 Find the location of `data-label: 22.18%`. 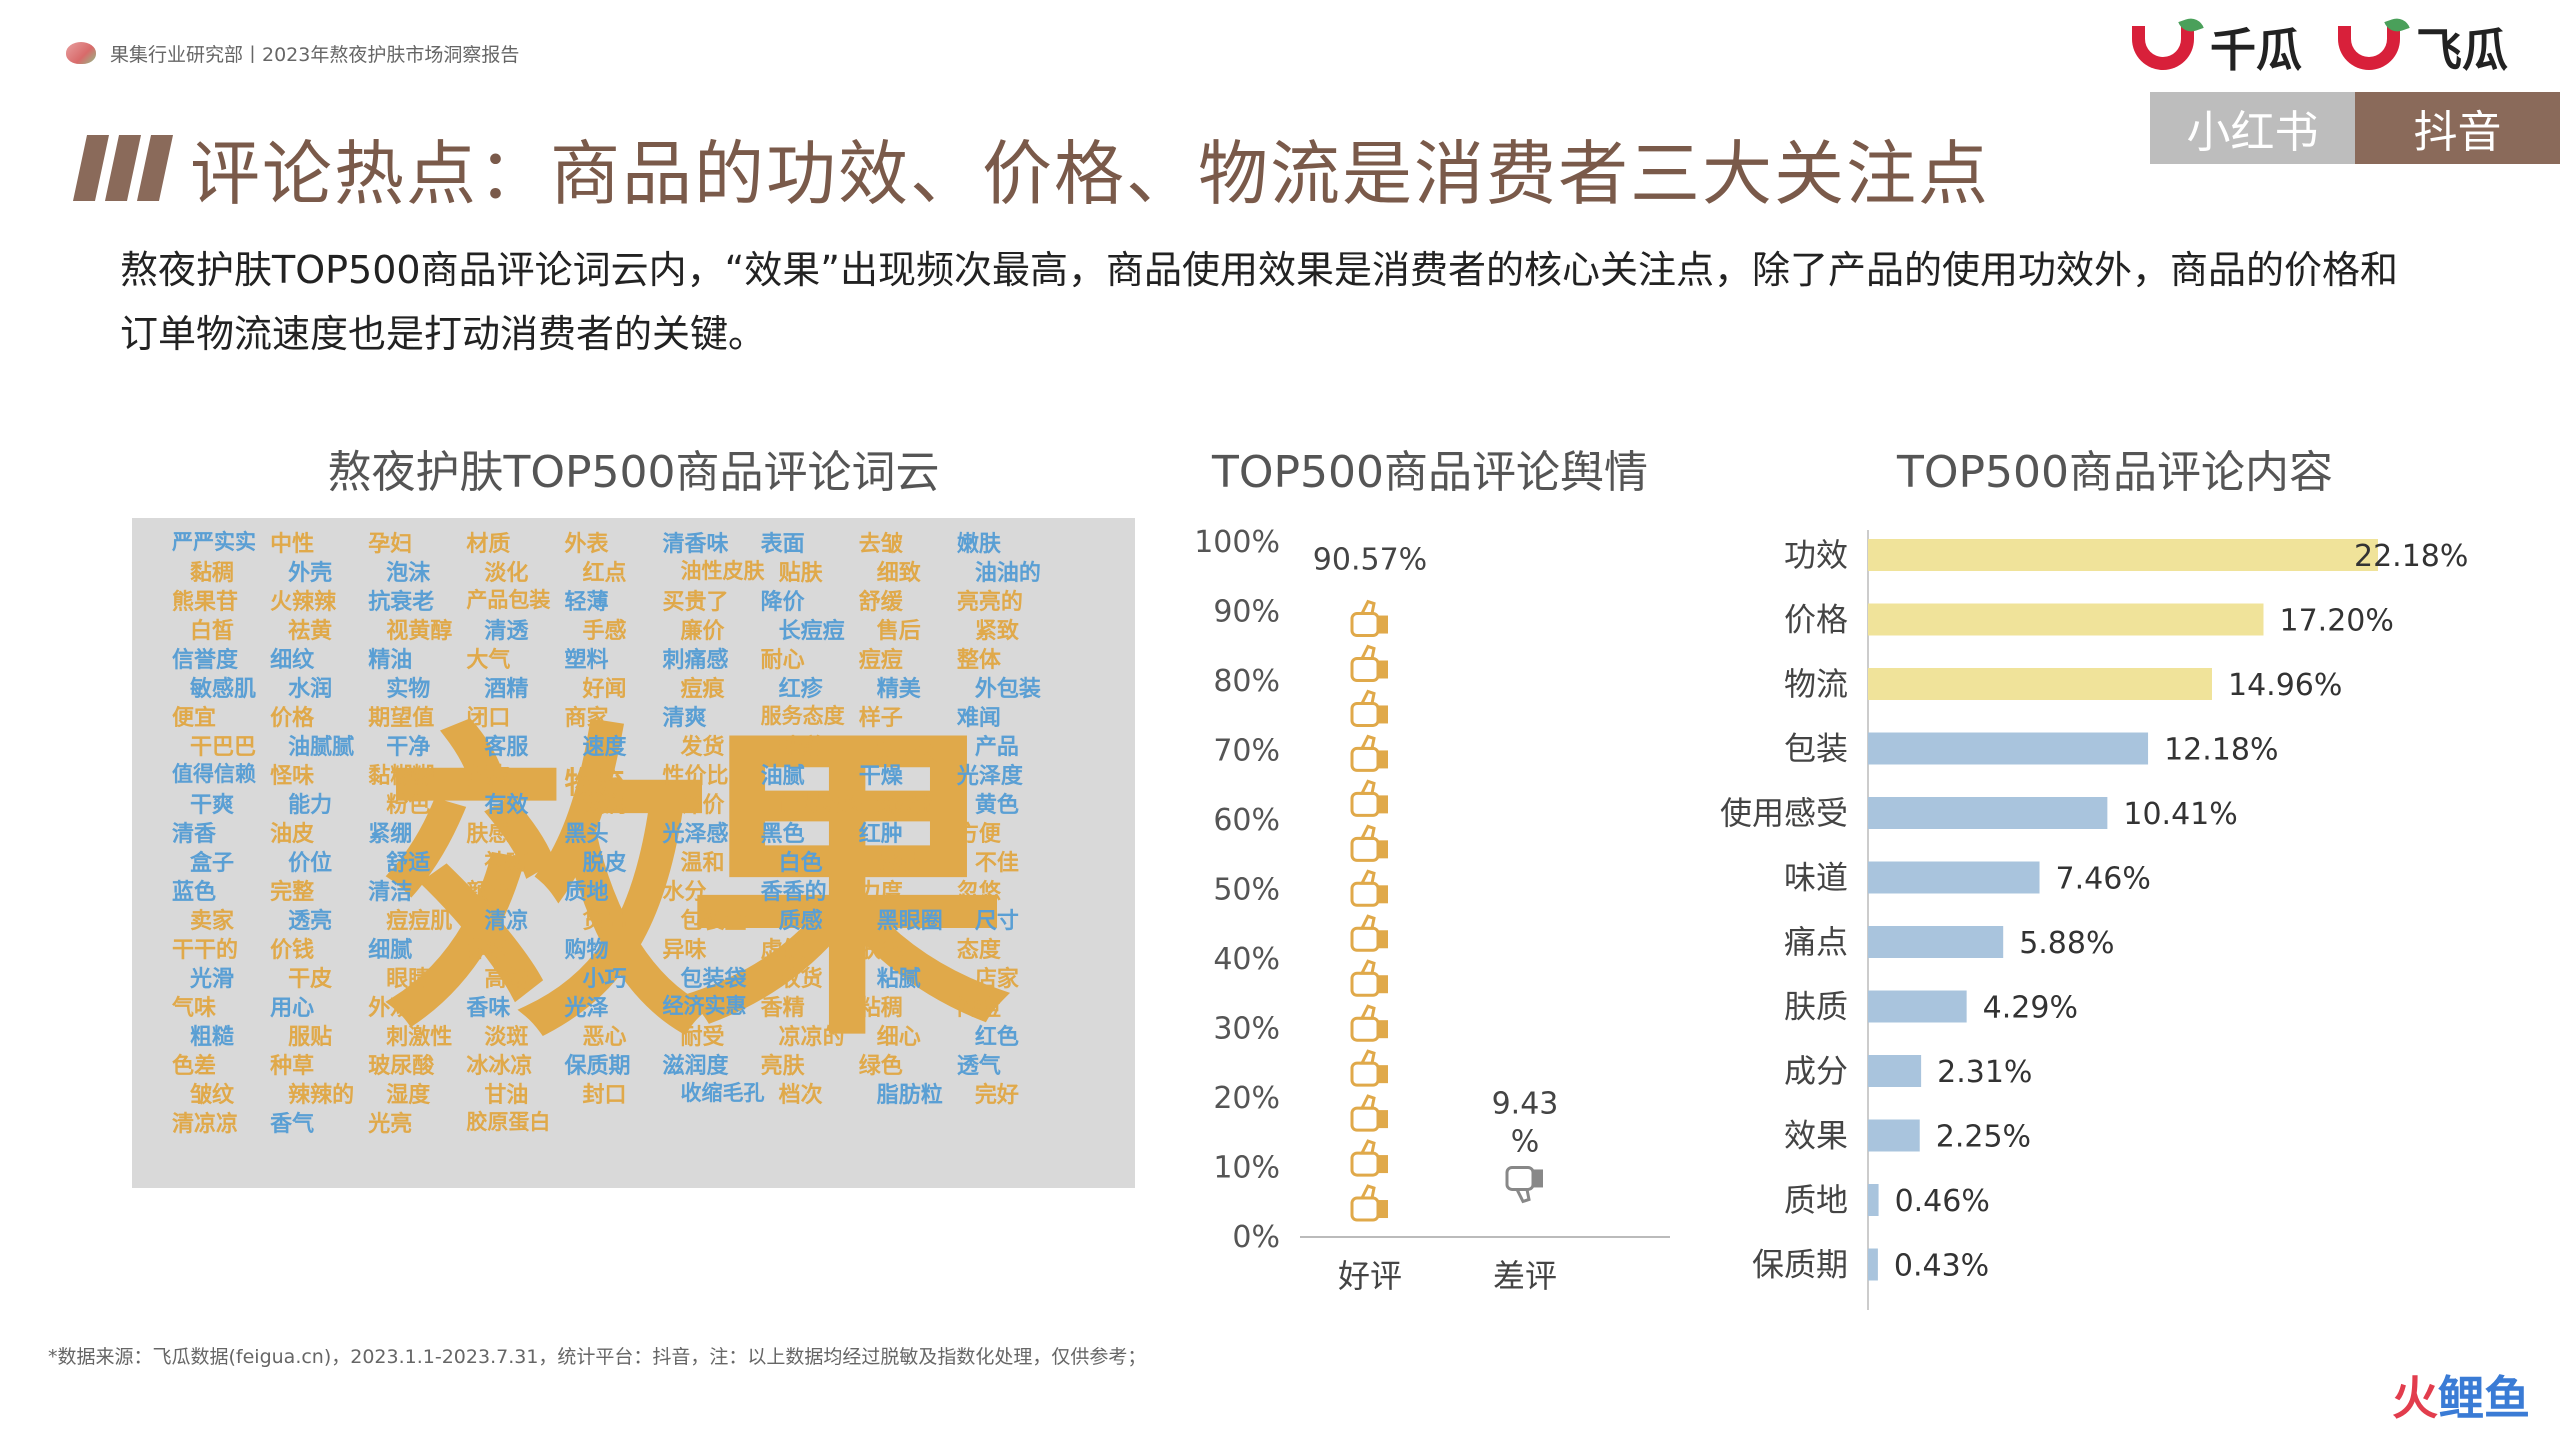

data-label: 22.18% is located at coordinates (2411, 556).